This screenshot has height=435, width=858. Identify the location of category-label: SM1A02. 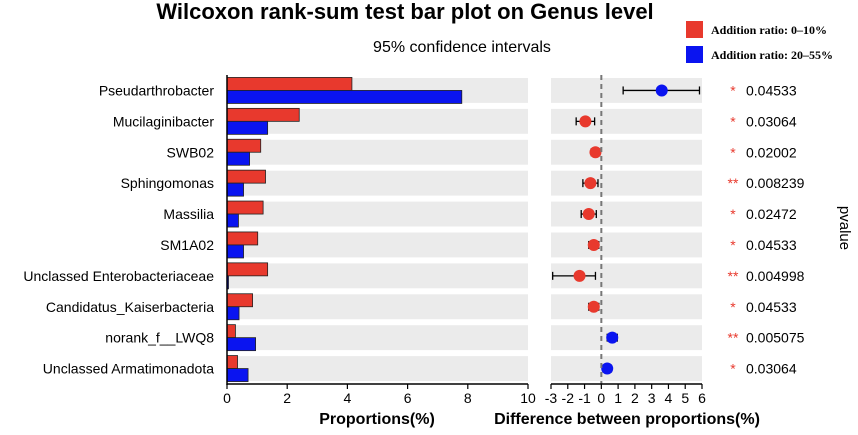
(187, 245).